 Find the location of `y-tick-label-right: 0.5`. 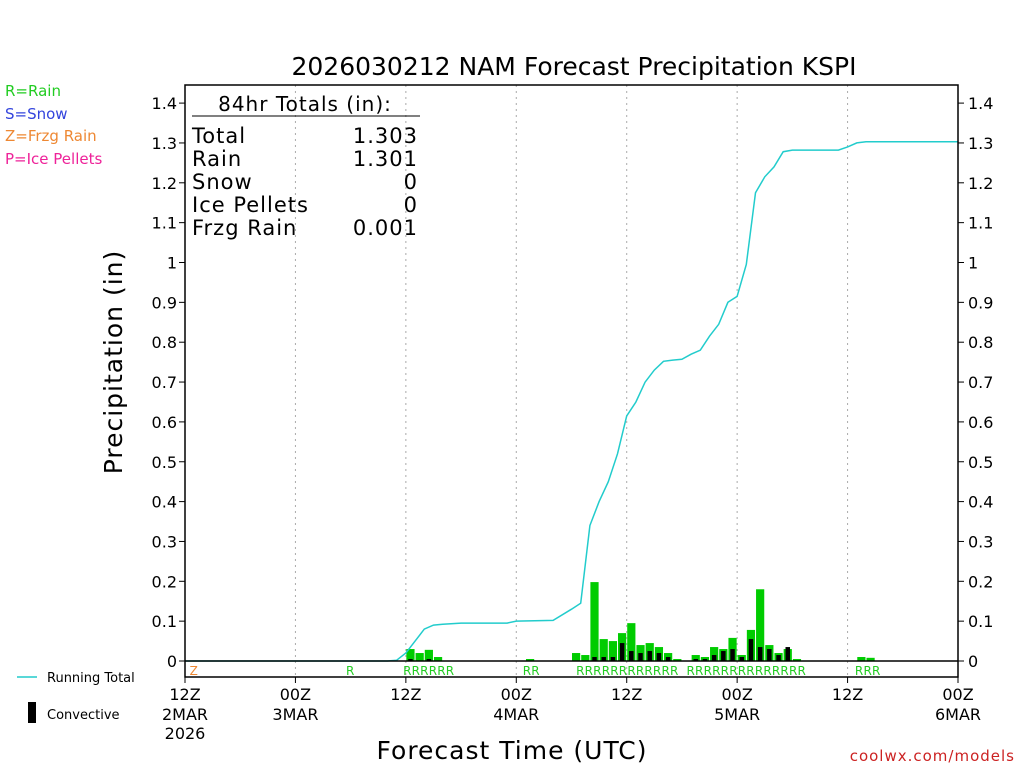

y-tick-label-right: 0.5 is located at coordinates (980, 462).